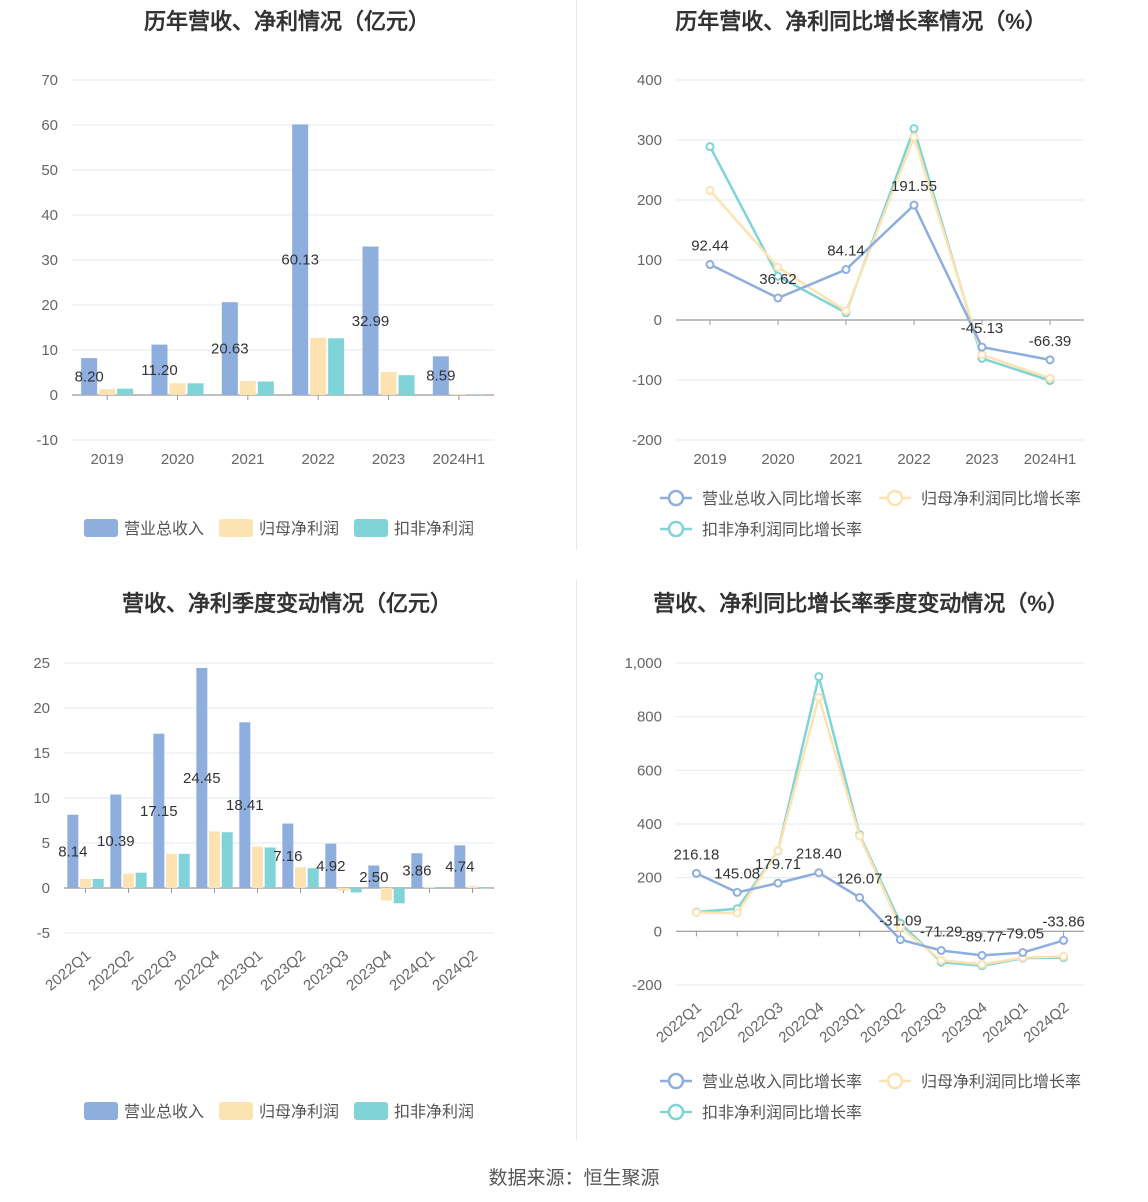  What do you see at coordinates (576, 860) in the screenshot?
I see `panel-divider-bottom` at bounding box center [576, 860].